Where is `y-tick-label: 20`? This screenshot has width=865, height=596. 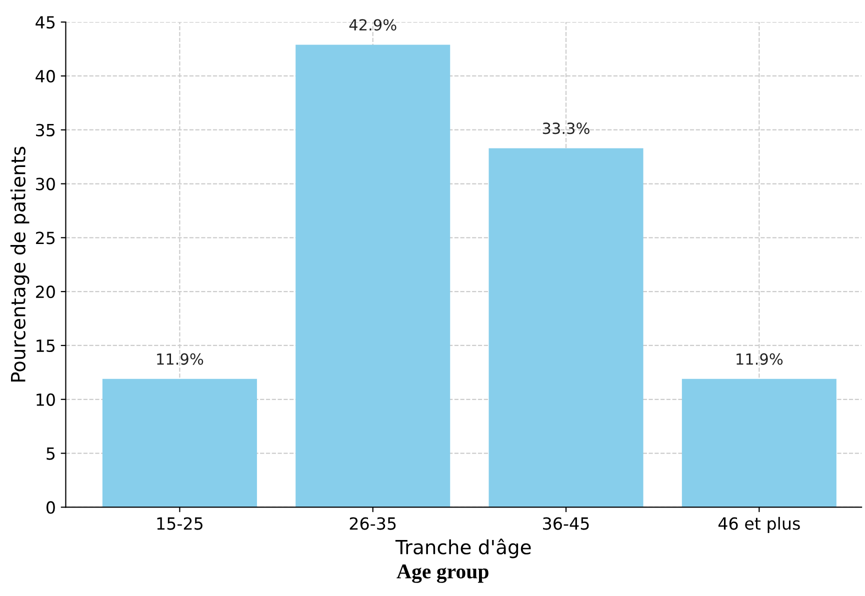
y-tick-label: 20 is located at coordinates (45, 292).